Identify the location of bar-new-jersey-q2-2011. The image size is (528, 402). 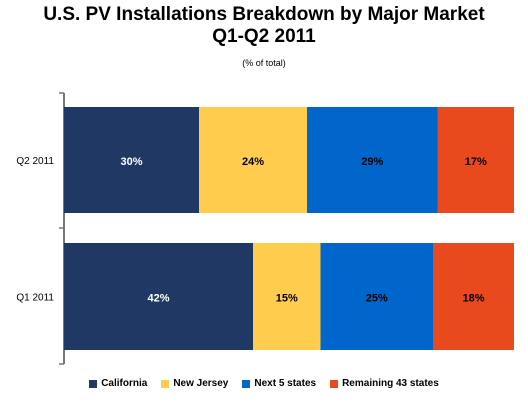
(253, 160).